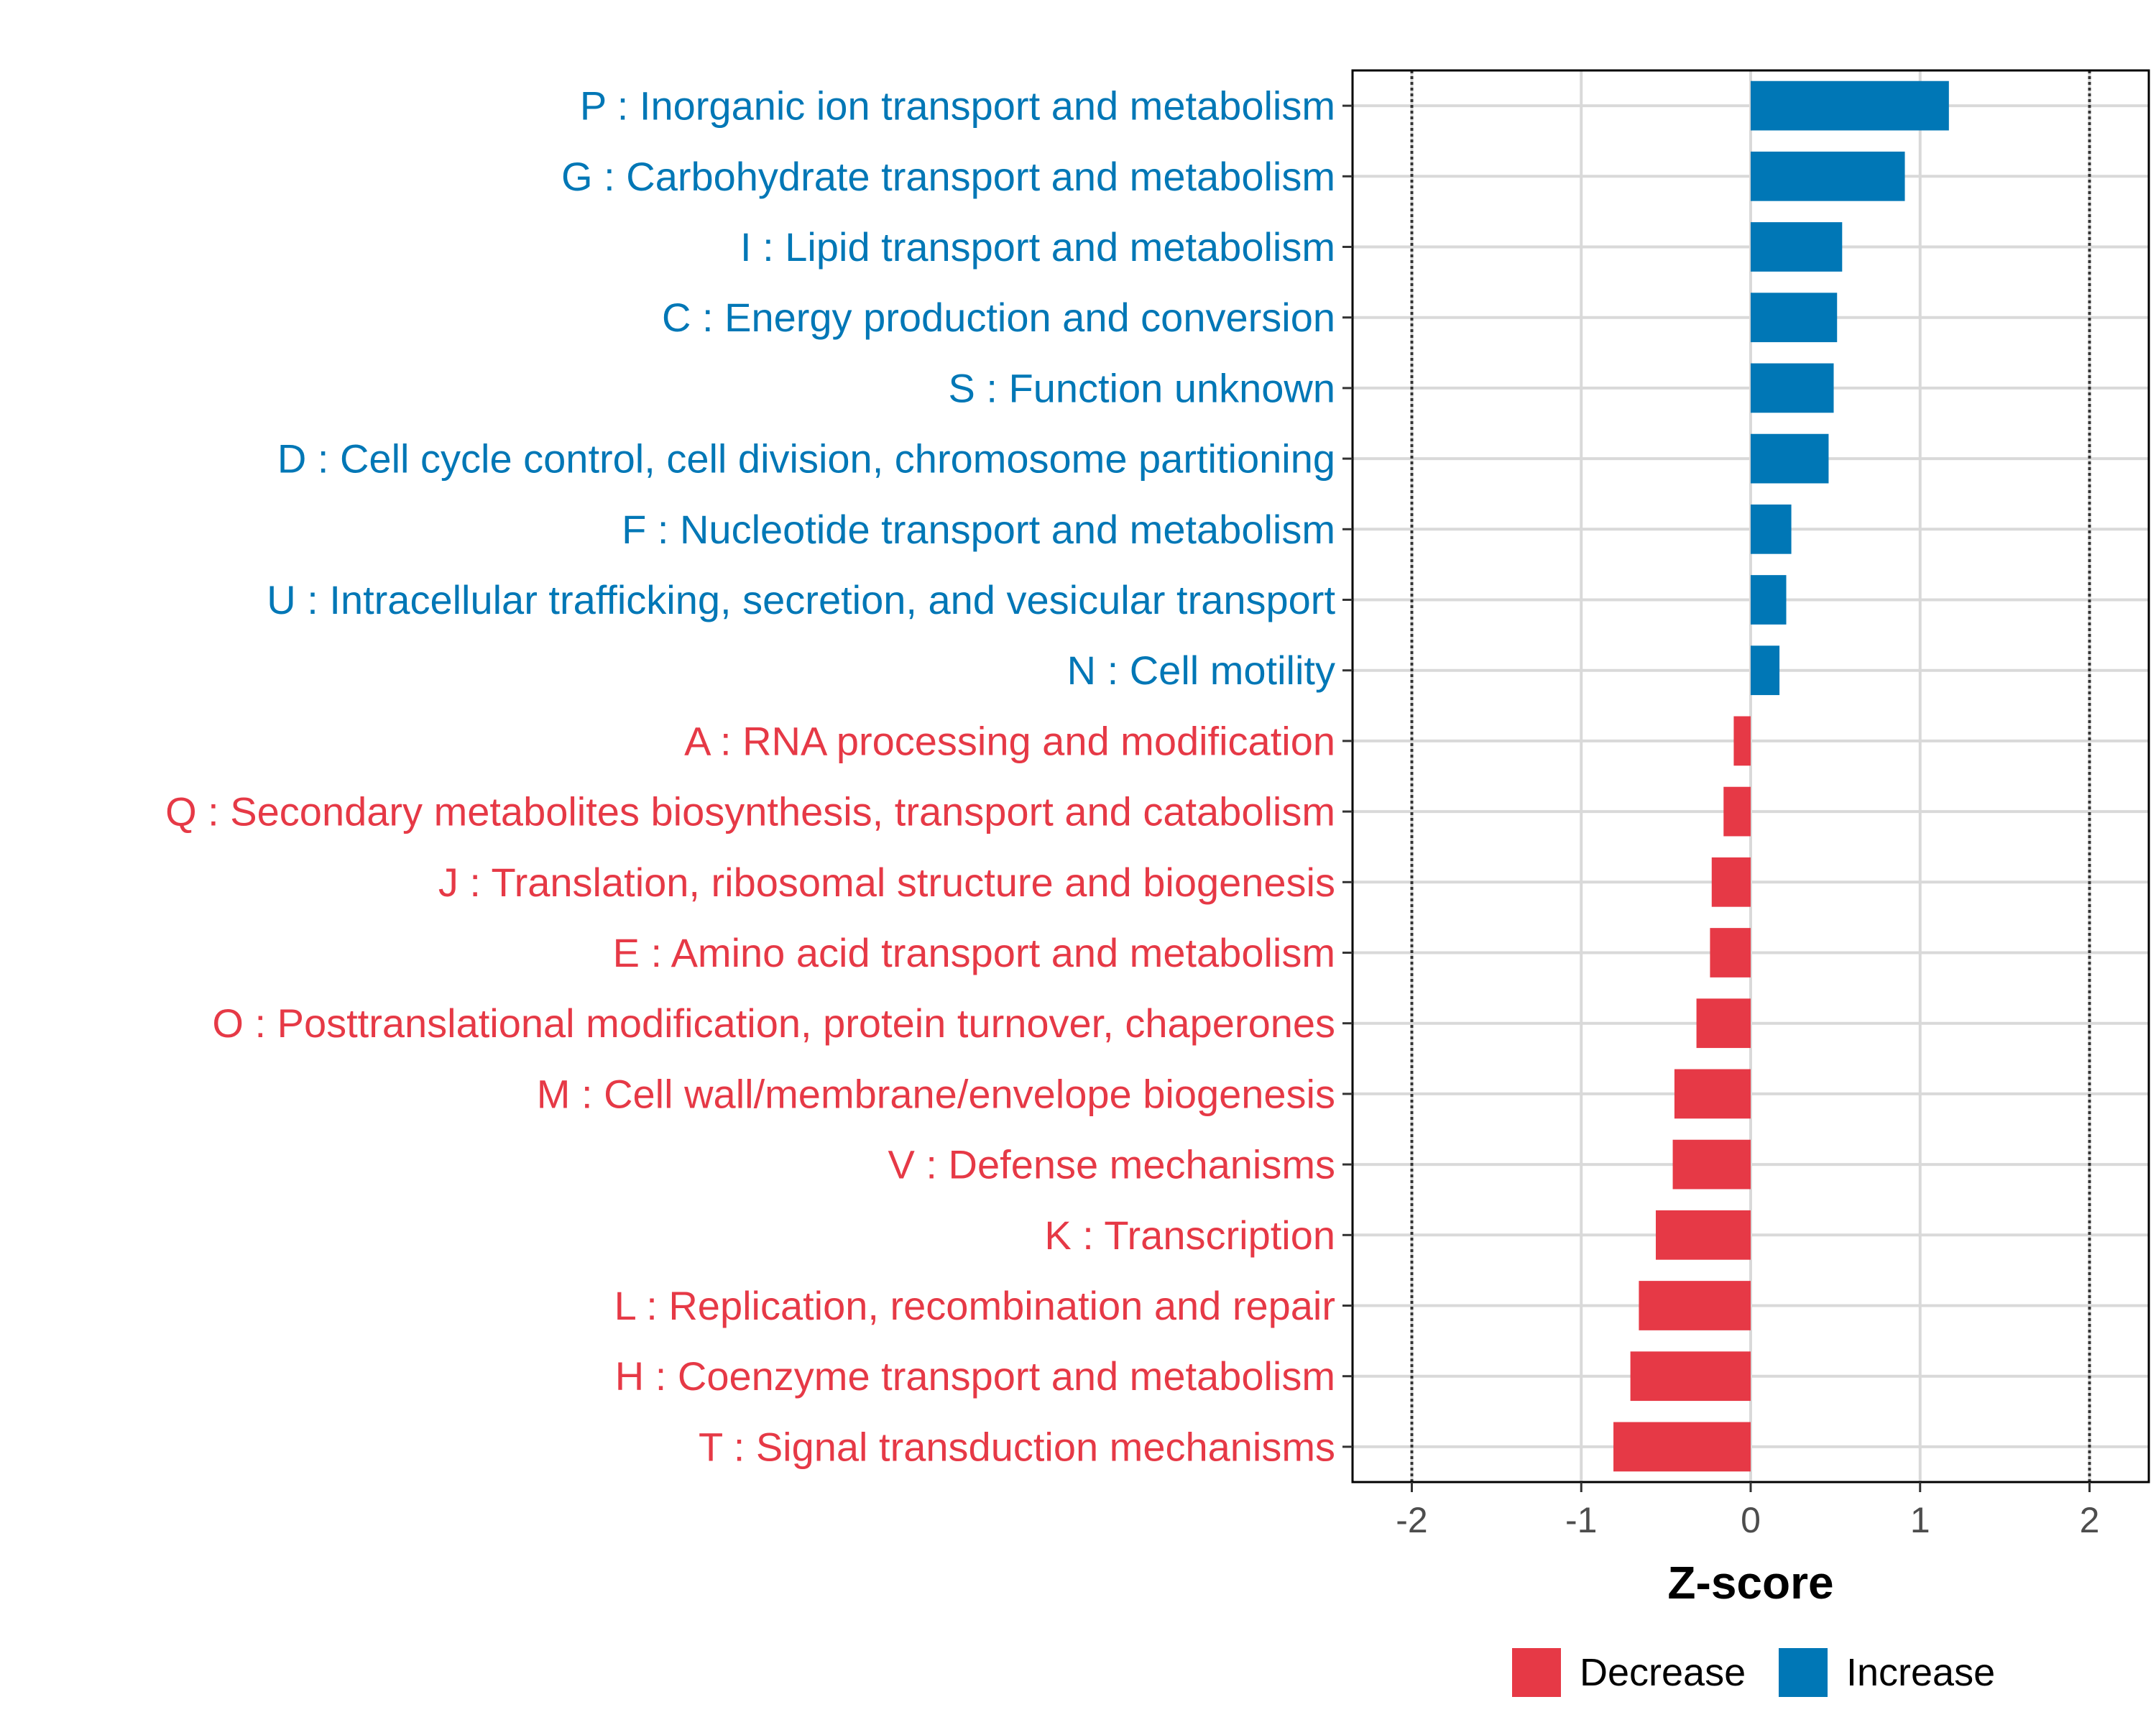  What do you see at coordinates (1920, 1520) in the screenshot?
I see `x-tick-label: 1` at bounding box center [1920, 1520].